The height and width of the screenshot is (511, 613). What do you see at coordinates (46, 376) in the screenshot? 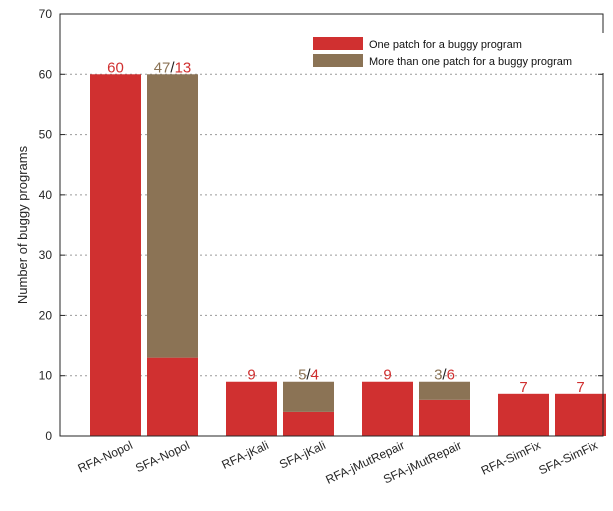
I see `y-tick-label: 10` at bounding box center [46, 376].